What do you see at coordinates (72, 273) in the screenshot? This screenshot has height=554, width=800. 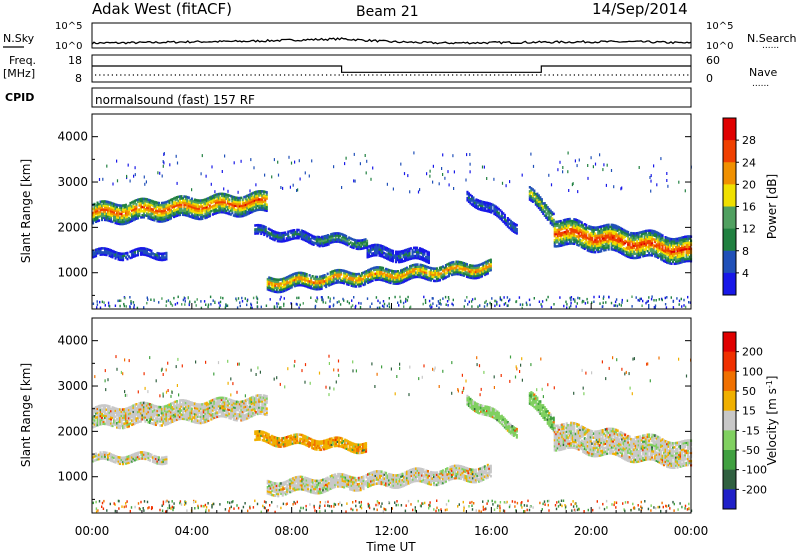 I see `y-tick-label: 1000` at bounding box center [72, 273].